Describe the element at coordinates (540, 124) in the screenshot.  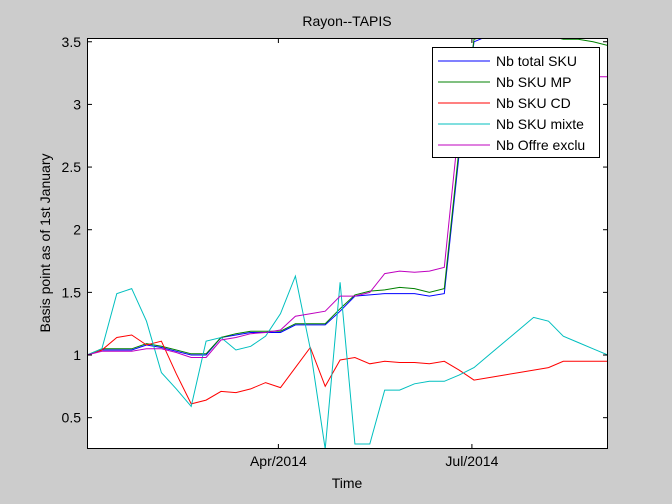
I see `legend-label-nb-sku-mixte: Nb SKU mixte` at that location.